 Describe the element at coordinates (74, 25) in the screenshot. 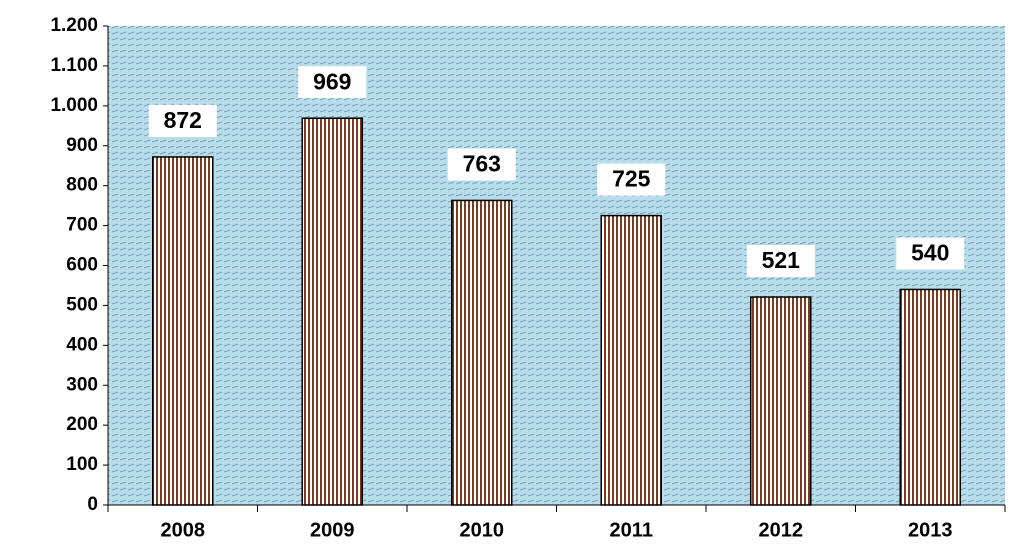

I see `y-tick-label: 1.200` at that location.